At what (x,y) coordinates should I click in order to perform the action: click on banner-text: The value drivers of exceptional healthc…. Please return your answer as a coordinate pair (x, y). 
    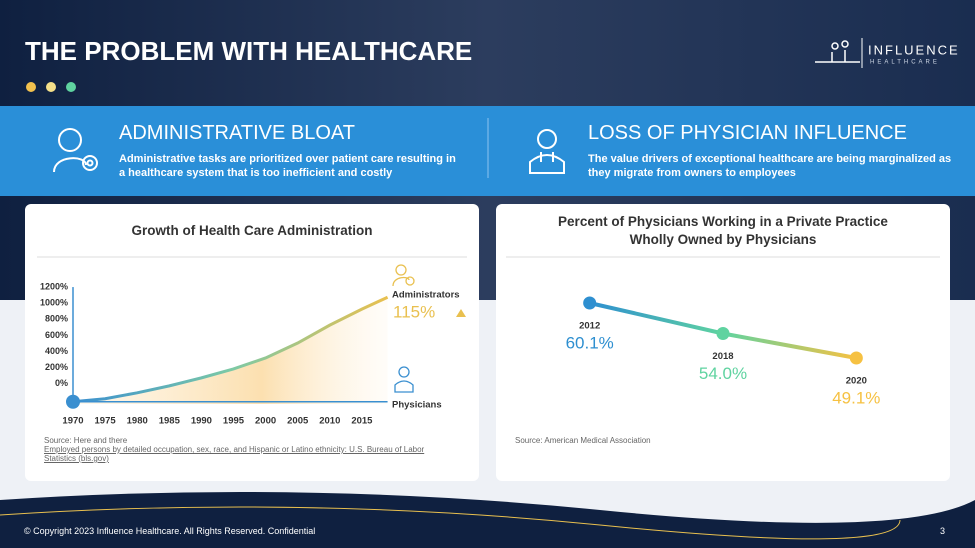
    Looking at the image, I should click on (770, 166).